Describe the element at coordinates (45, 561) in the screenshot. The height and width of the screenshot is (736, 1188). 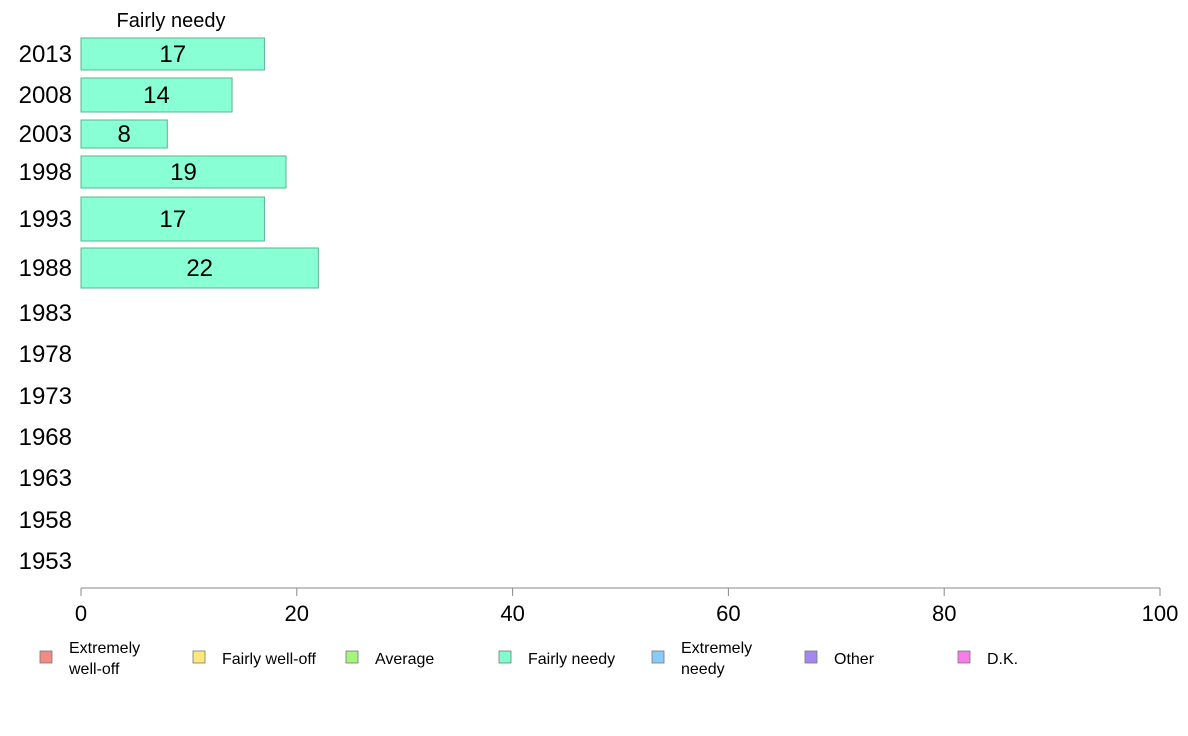
I see `y-tick-label: 1953` at that location.